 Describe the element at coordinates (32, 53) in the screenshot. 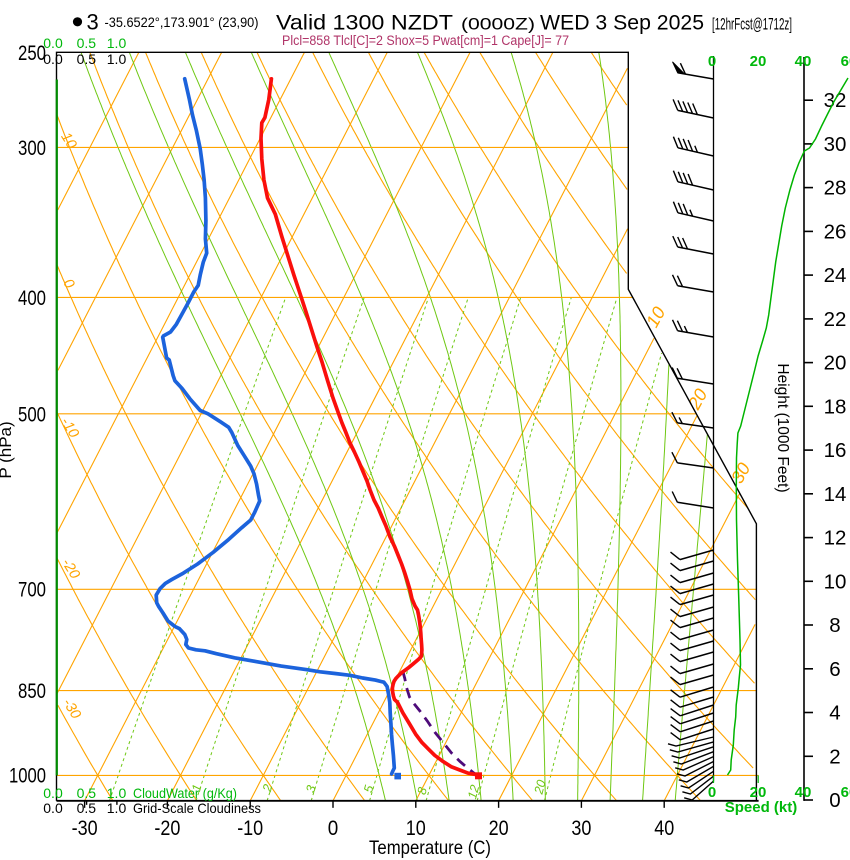

I see `svg-text: 250` at that location.